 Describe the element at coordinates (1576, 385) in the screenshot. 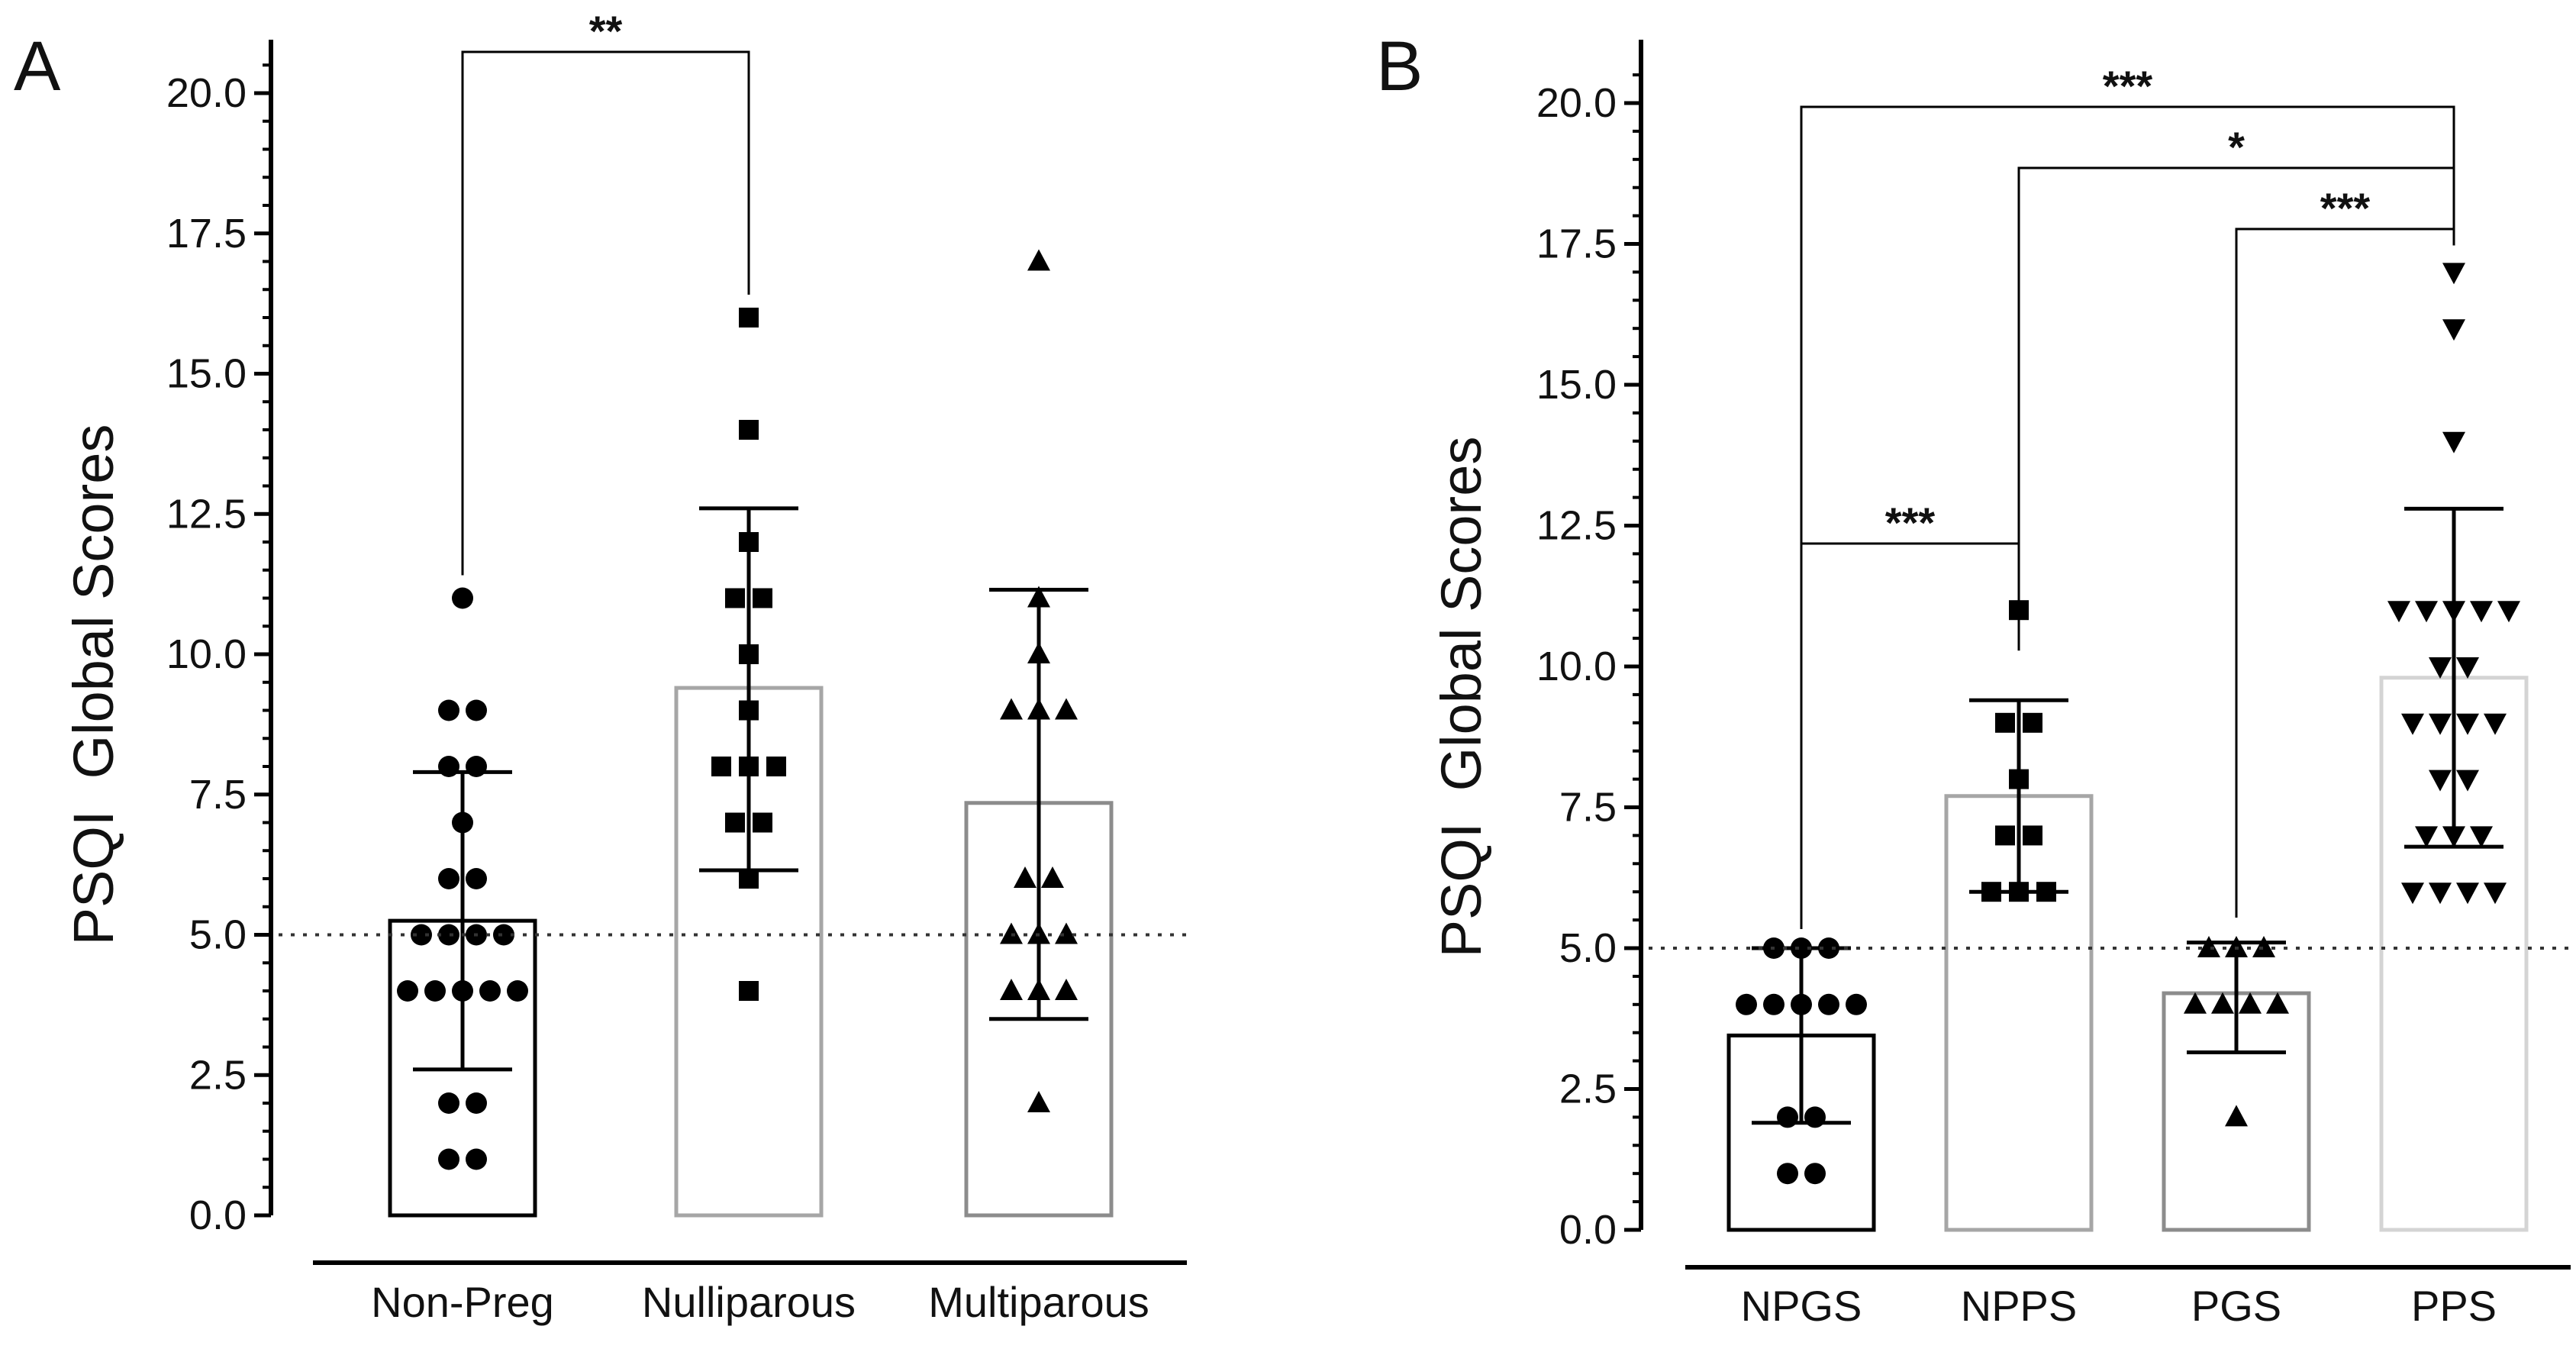

I see `y-tick-label: 15.0` at that location.